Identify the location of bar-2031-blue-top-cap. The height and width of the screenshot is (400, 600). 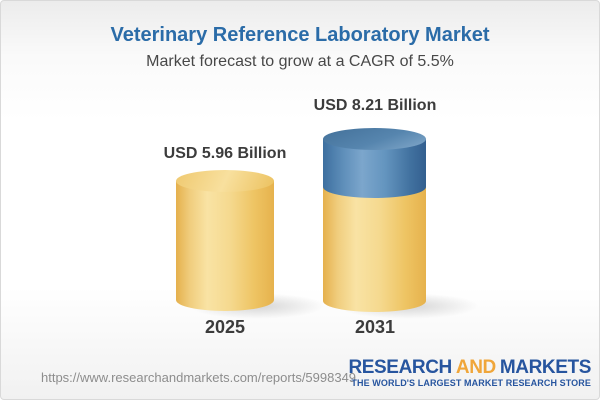
(374, 139).